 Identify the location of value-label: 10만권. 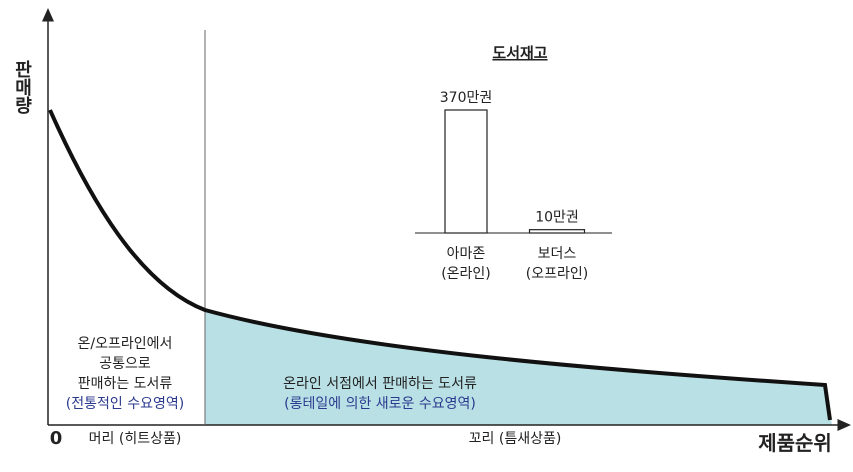
(557, 218).